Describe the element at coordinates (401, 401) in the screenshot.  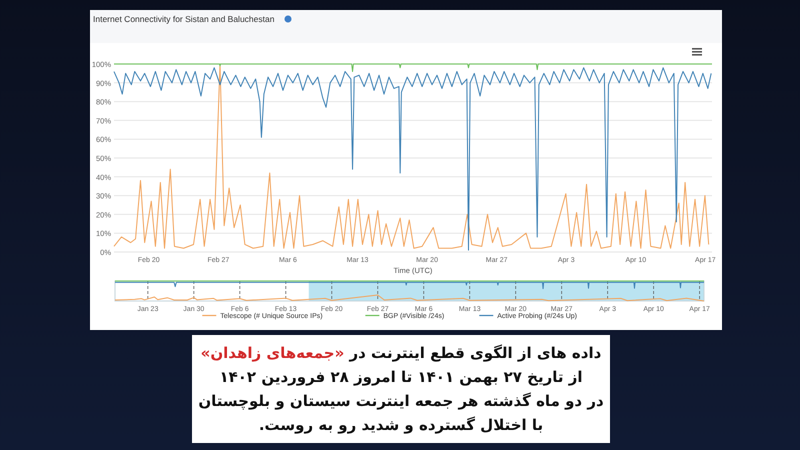
I see `text: در دو ماه گذشته هر جمعه اینترنت سیستان و بلوچستان` at that location.